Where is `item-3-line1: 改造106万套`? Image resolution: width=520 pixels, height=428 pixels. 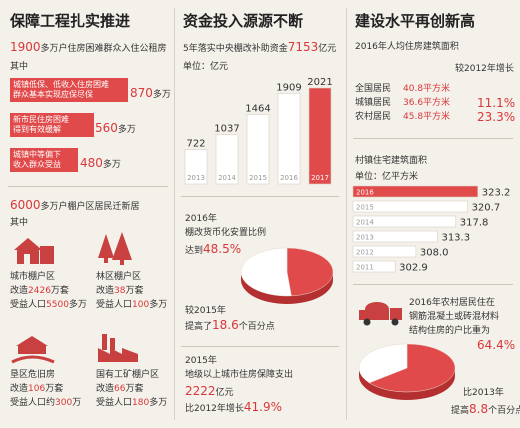
item-3-line1: 改造106万套 is located at coordinates (37, 389).